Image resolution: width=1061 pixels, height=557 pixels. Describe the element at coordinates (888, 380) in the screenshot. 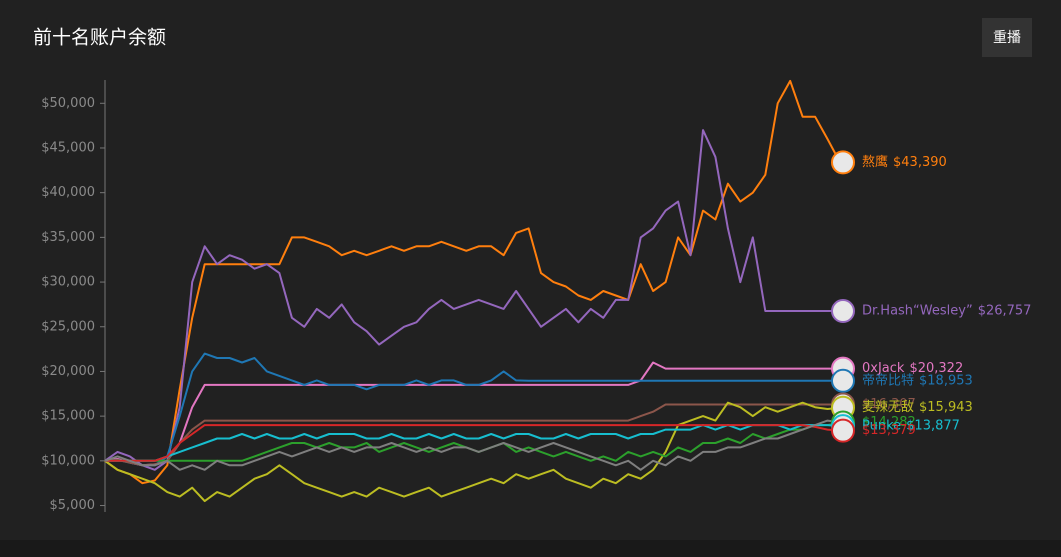

I see `legend-name: 帝帝比特` at that location.